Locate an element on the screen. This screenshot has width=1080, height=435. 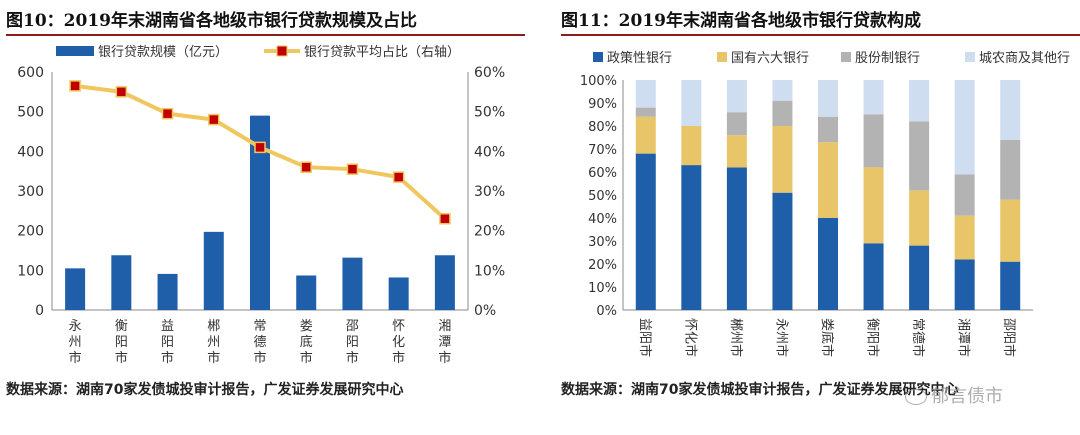
x-tick-label-group: 湘潭市 is located at coordinates (964, 337).